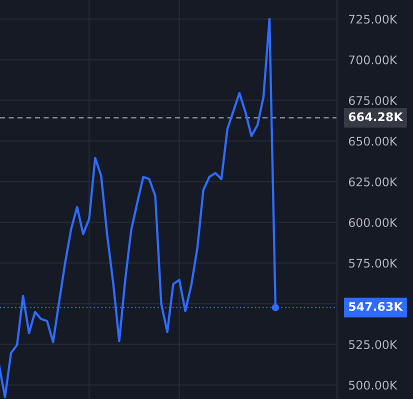 The width and height of the screenshot is (413, 399). I want to click on y-tick-label: 600.00K, so click(373, 223).